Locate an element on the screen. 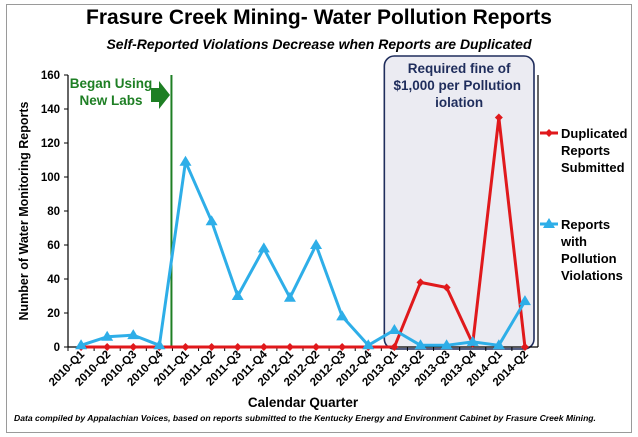 The image size is (638, 437). y-tick-label: 140 is located at coordinates (50, 110).